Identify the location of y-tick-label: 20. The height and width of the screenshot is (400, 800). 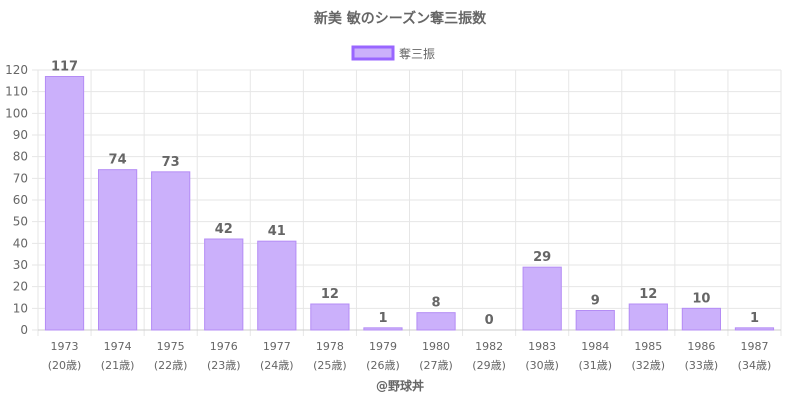
(20, 287).